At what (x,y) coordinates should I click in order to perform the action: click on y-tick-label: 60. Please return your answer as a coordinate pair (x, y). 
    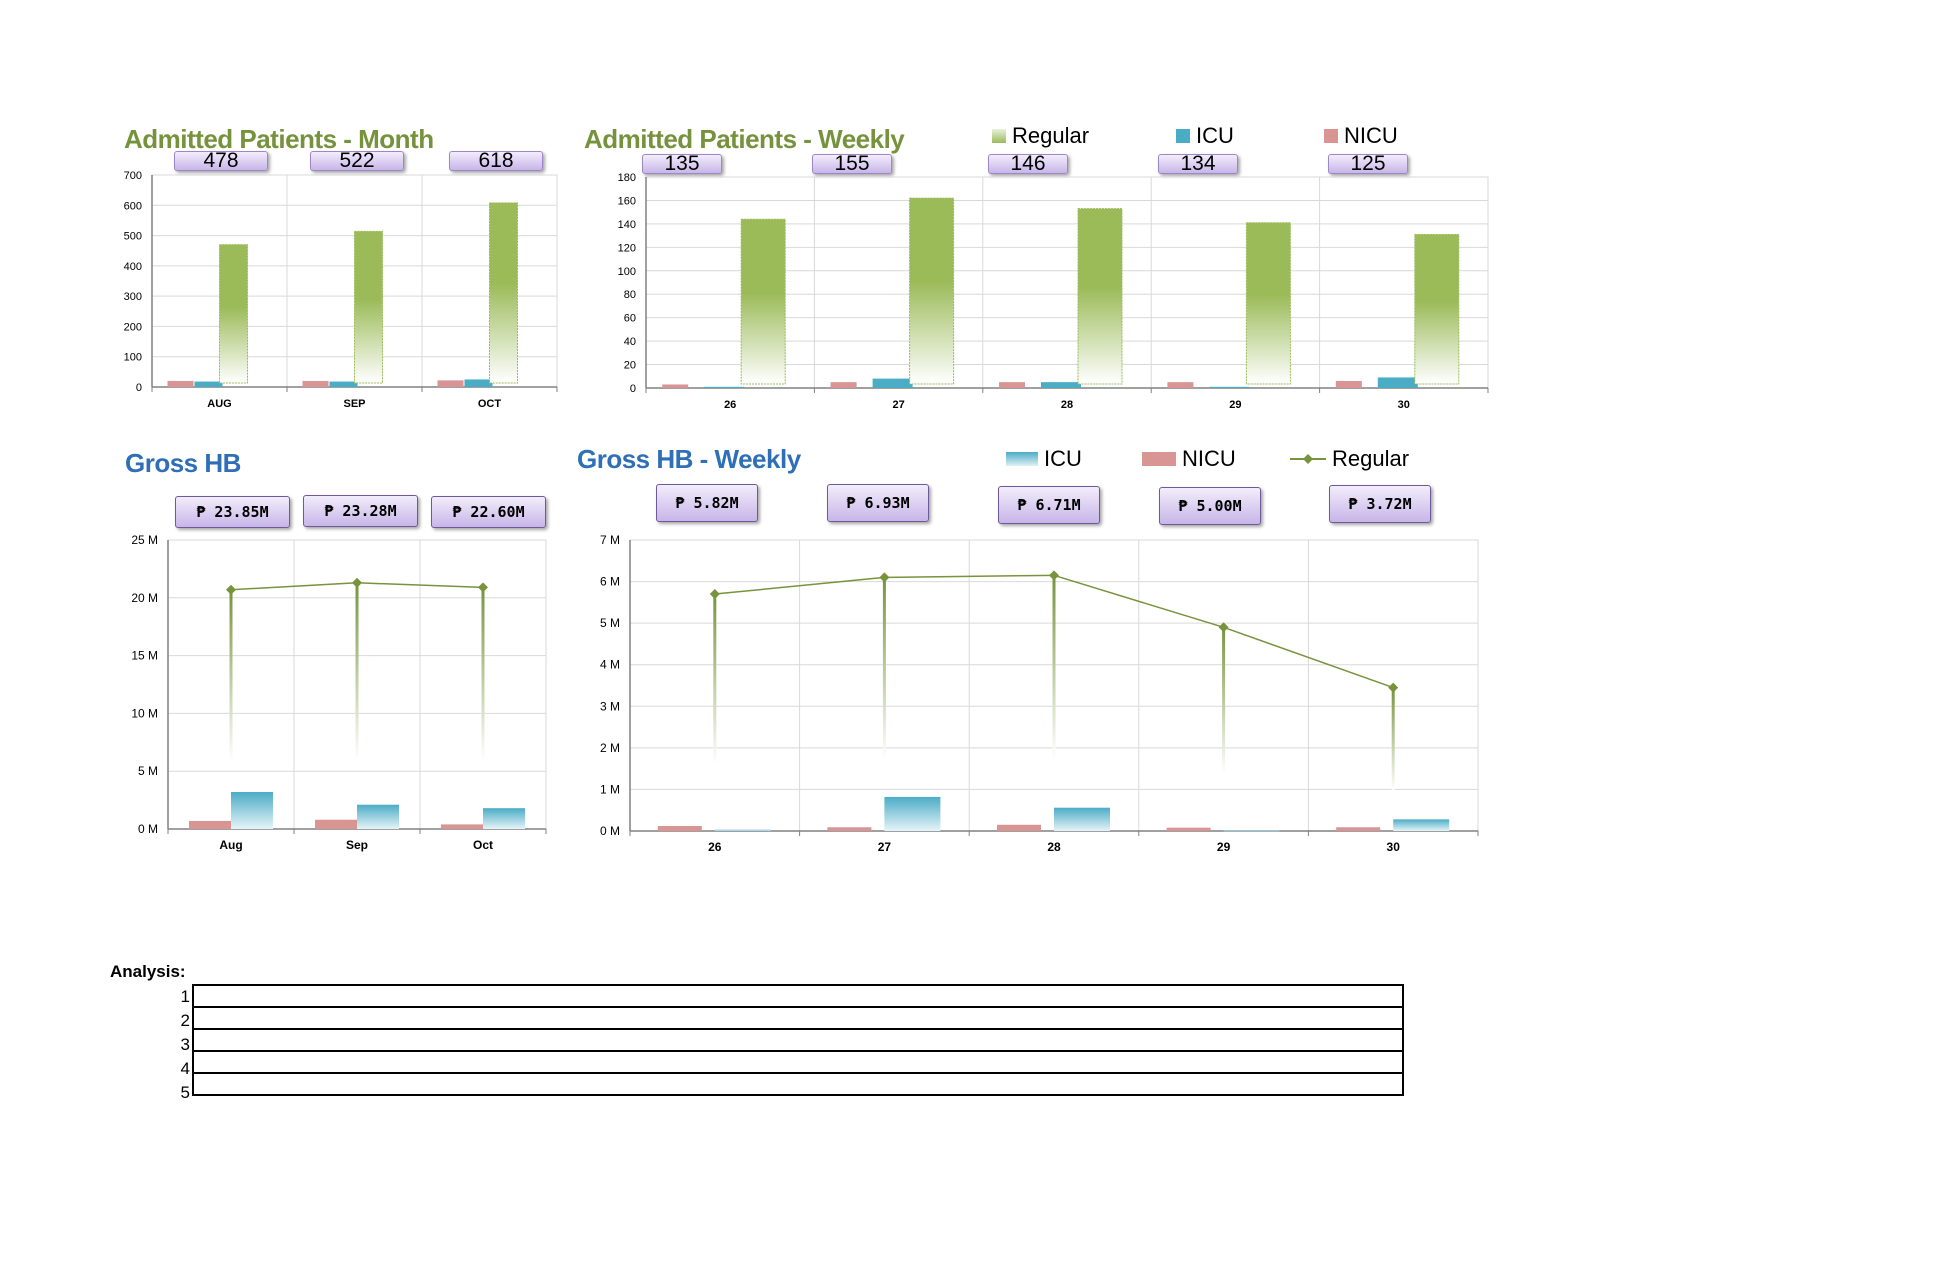
    Looking at the image, I should click on (630, 319).